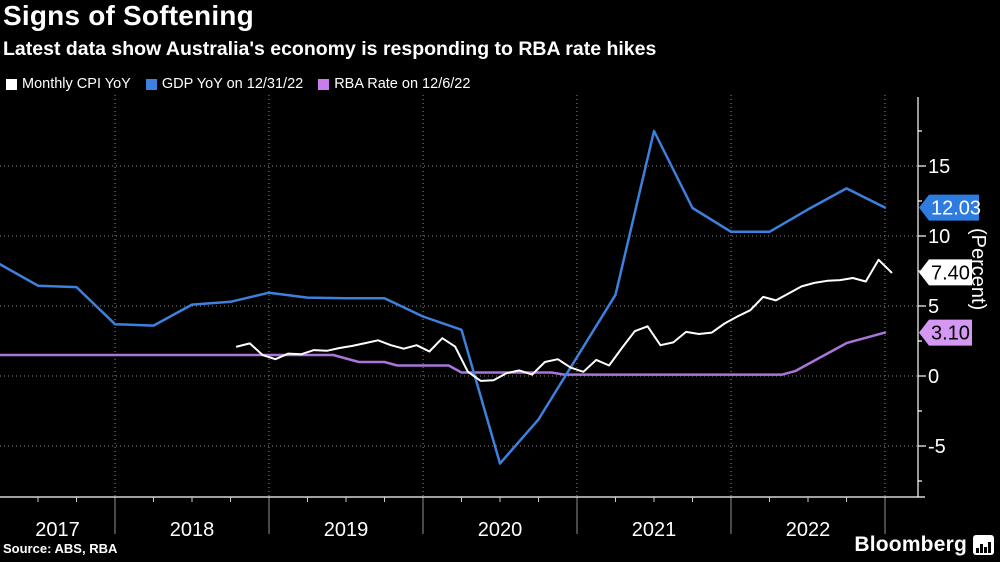 This screenshot has height=562, width=1000. What do you see at coordinates (500, 530) in the screenshot?
I see `x-year-label-2020: 2020` at bounding box center [500, 530].